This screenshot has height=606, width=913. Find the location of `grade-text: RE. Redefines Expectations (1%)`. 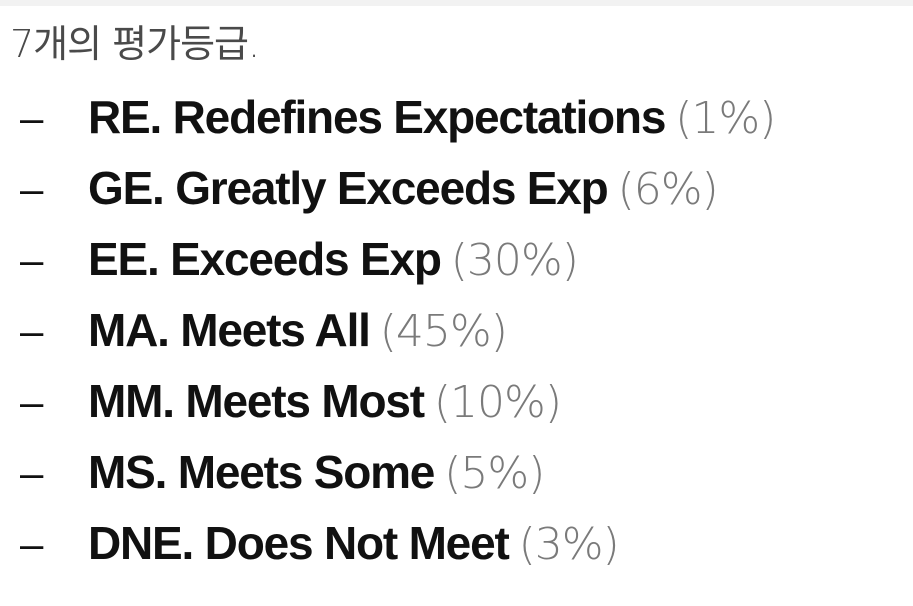

grade-text: RE. Redefines Expectations (1%) is located at coordinates (432, 123).